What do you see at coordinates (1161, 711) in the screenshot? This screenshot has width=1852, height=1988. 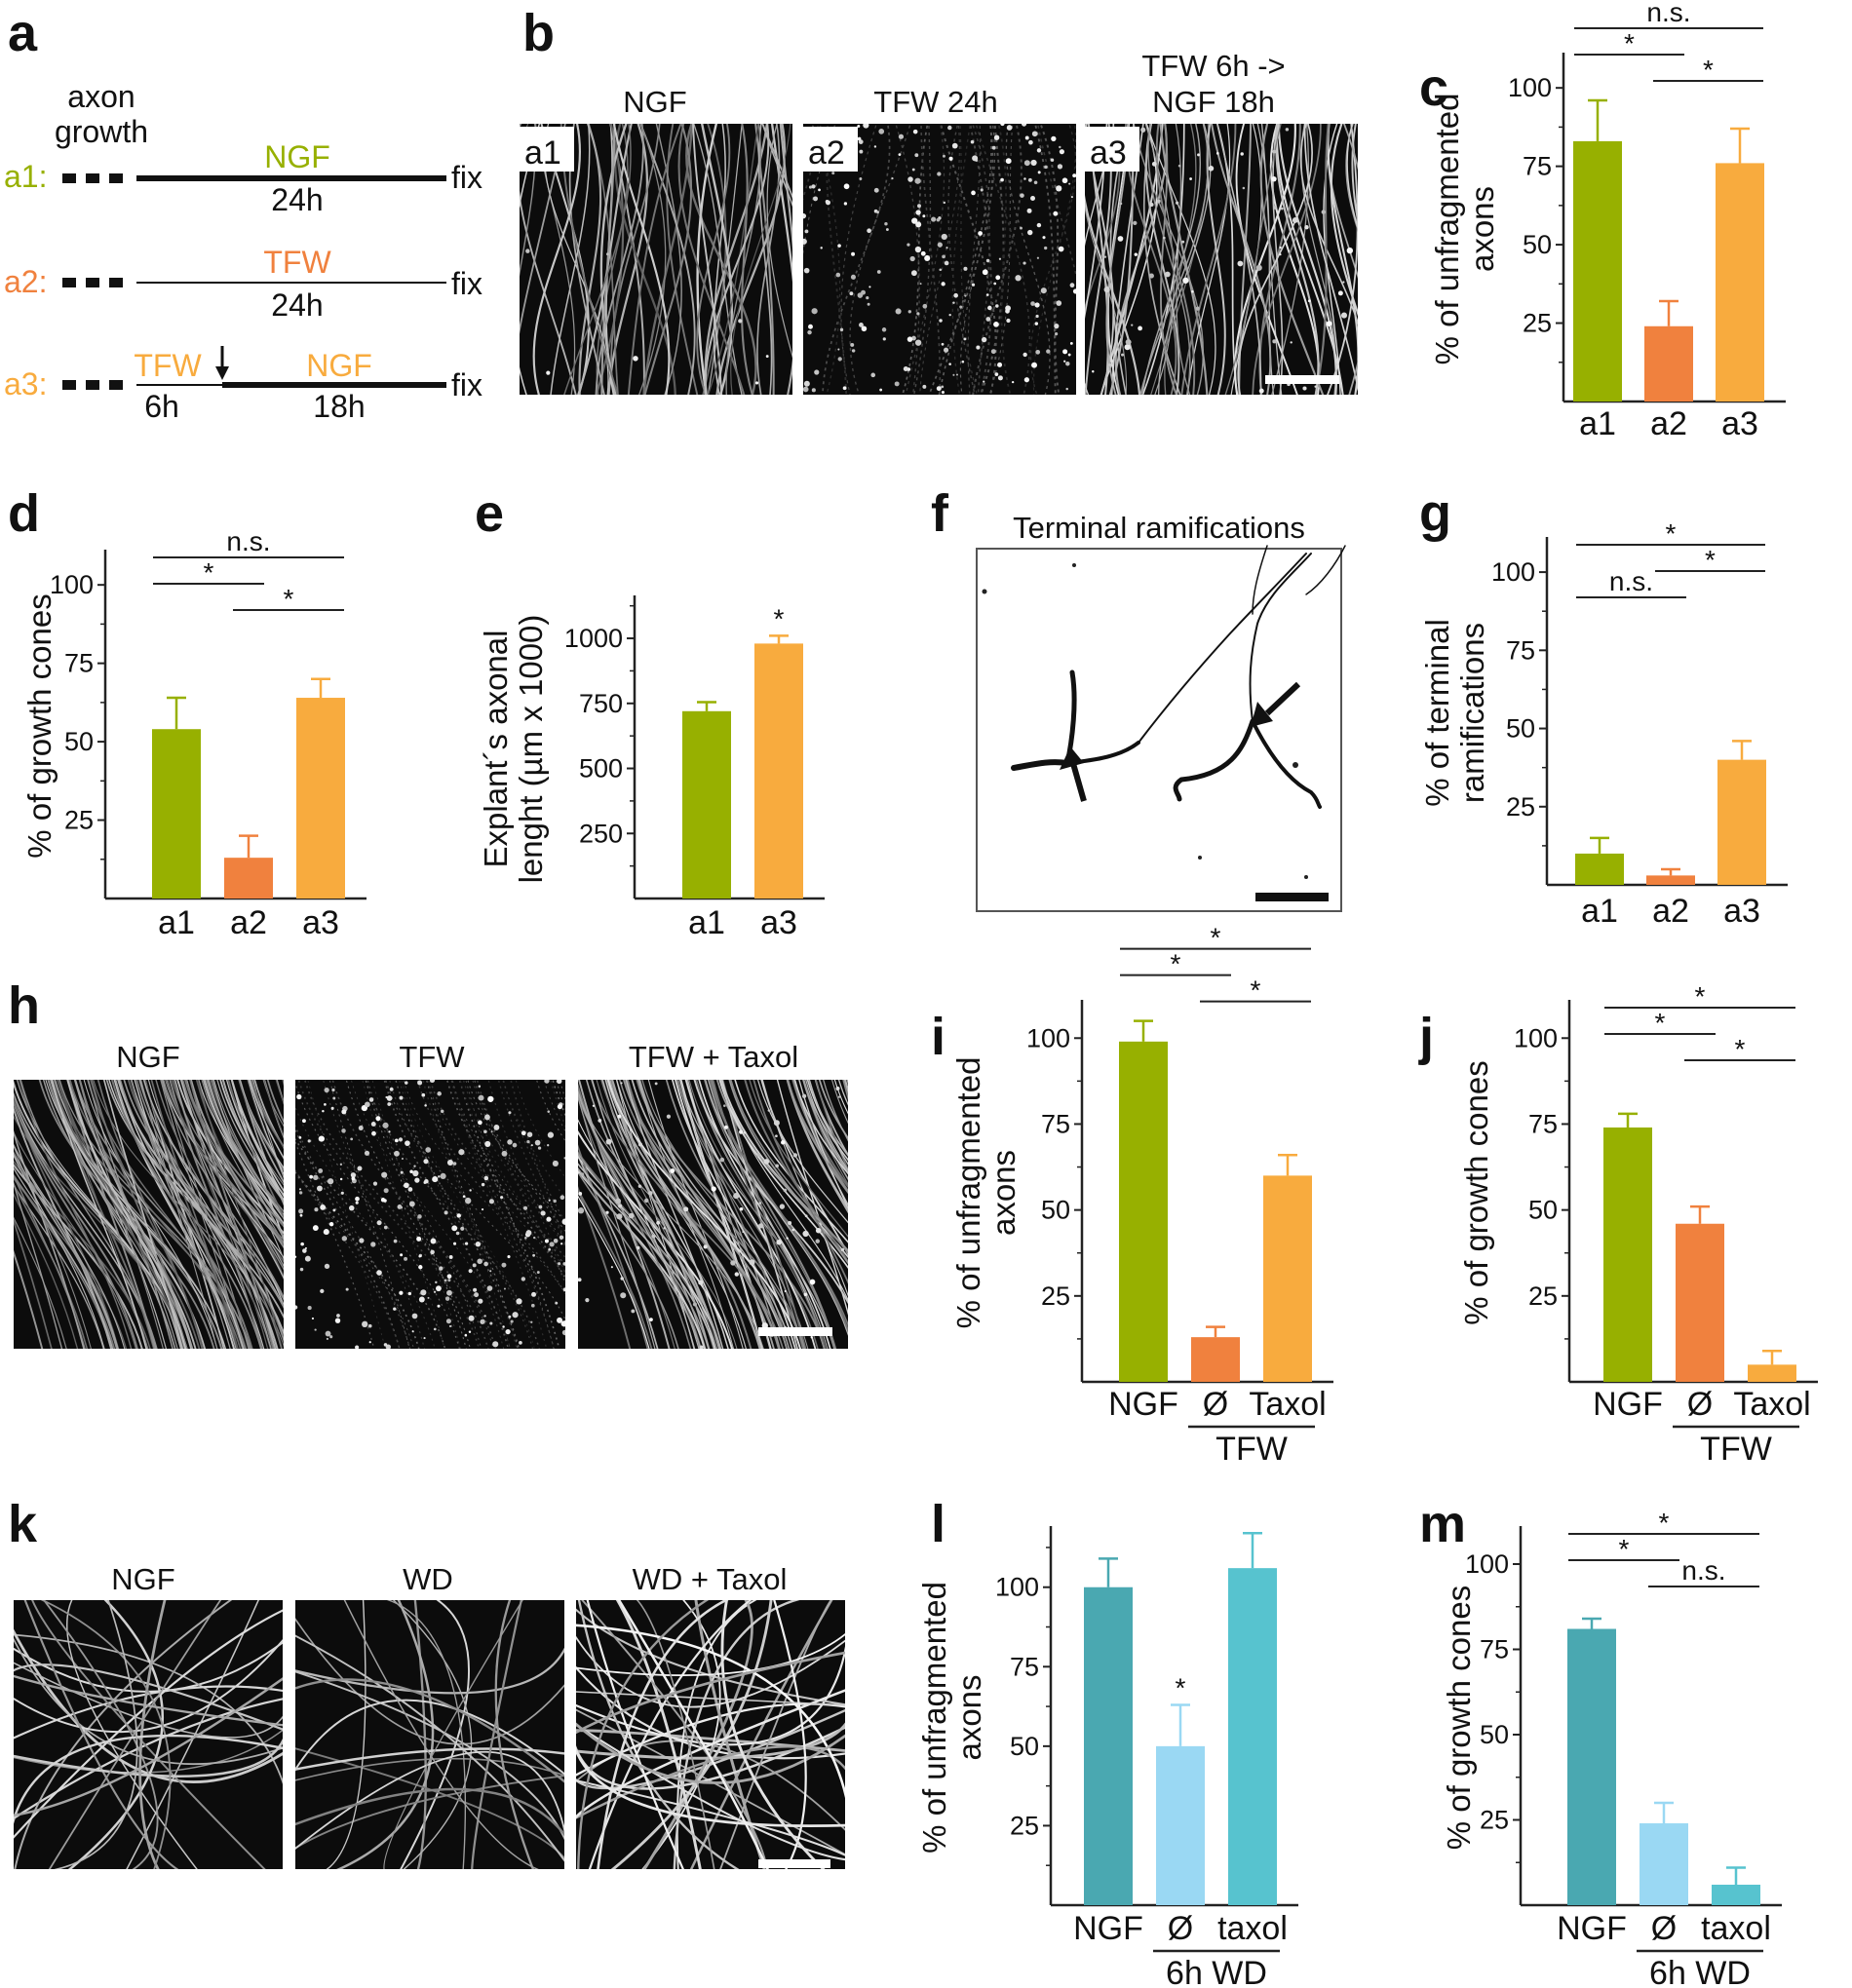 I see `micrograph-panel-f: Terminal ramifications` at bounding box center [1161, 711].